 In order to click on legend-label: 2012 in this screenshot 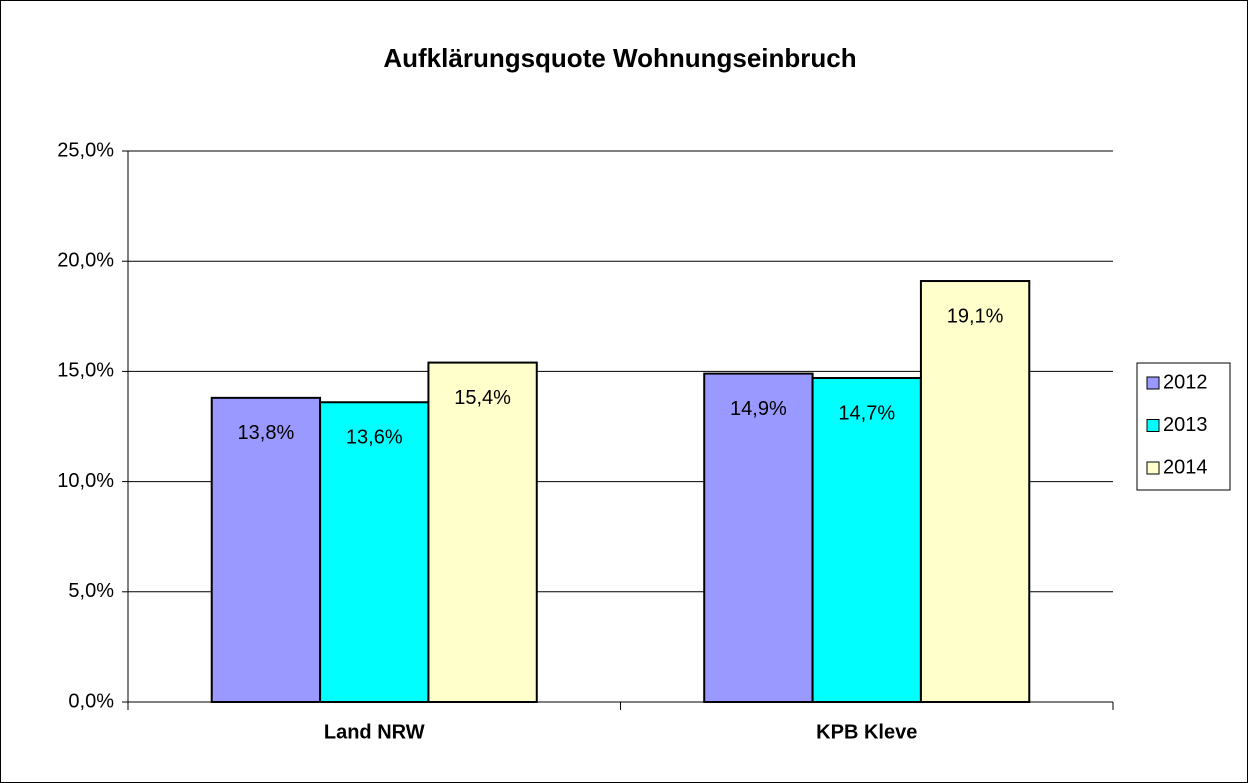, I will do `click(1185, 382)`.